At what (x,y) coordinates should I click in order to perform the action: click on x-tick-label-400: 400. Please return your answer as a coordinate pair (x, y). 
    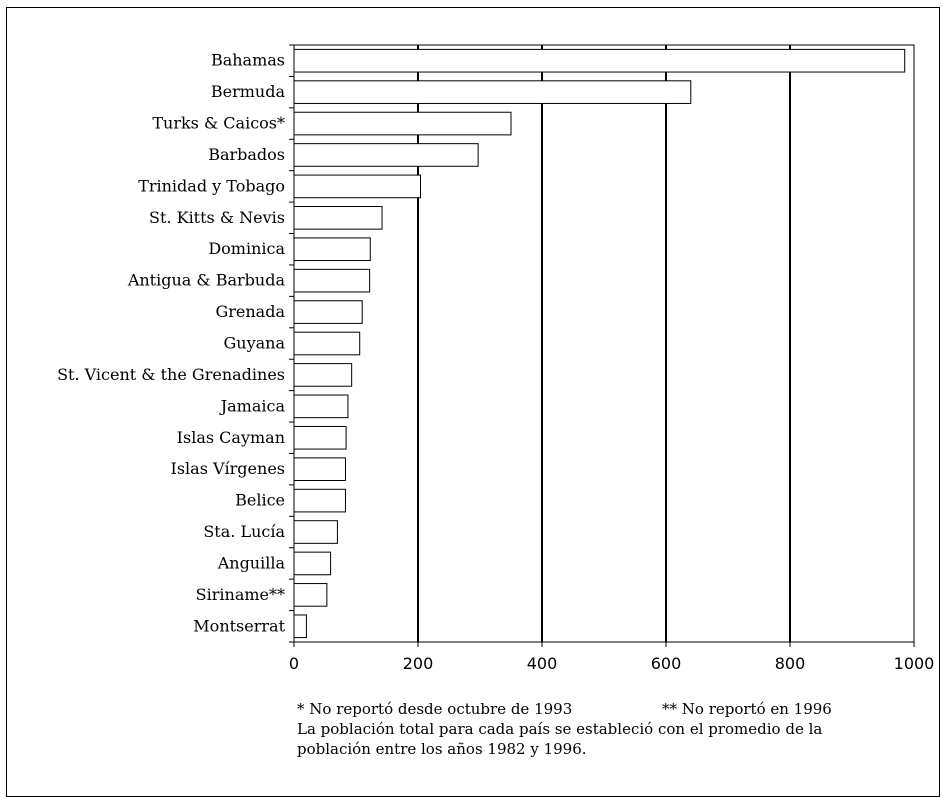
    Looking at the image, I should click on (542, 663).